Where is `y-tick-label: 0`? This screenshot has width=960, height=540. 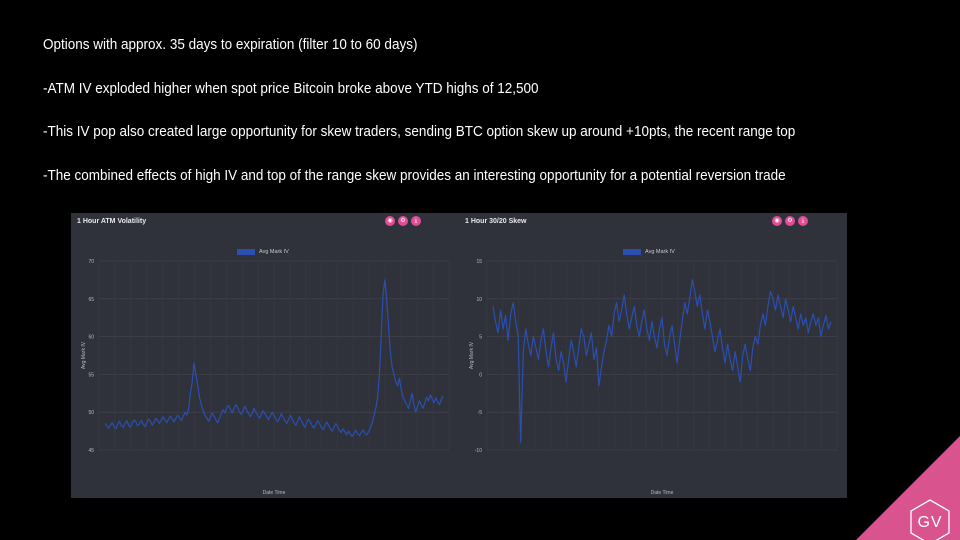 y-tick-label: 0 is located at coordinates (480, 375).